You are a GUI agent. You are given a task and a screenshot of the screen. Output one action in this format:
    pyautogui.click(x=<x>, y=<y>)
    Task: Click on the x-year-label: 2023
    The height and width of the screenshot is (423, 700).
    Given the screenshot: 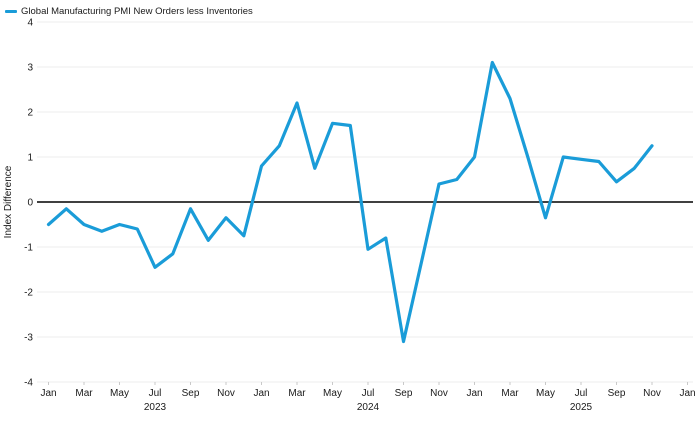 What is the action you would take?
    pyautogui.click(x=155, y=407)
    